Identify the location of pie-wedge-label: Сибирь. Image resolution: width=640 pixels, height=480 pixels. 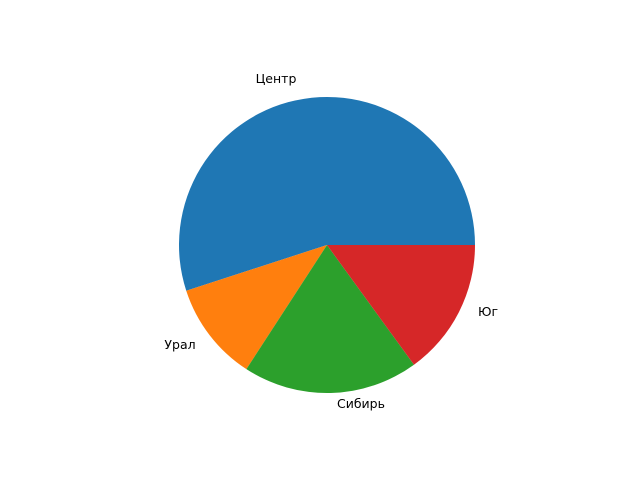
(361, 403).